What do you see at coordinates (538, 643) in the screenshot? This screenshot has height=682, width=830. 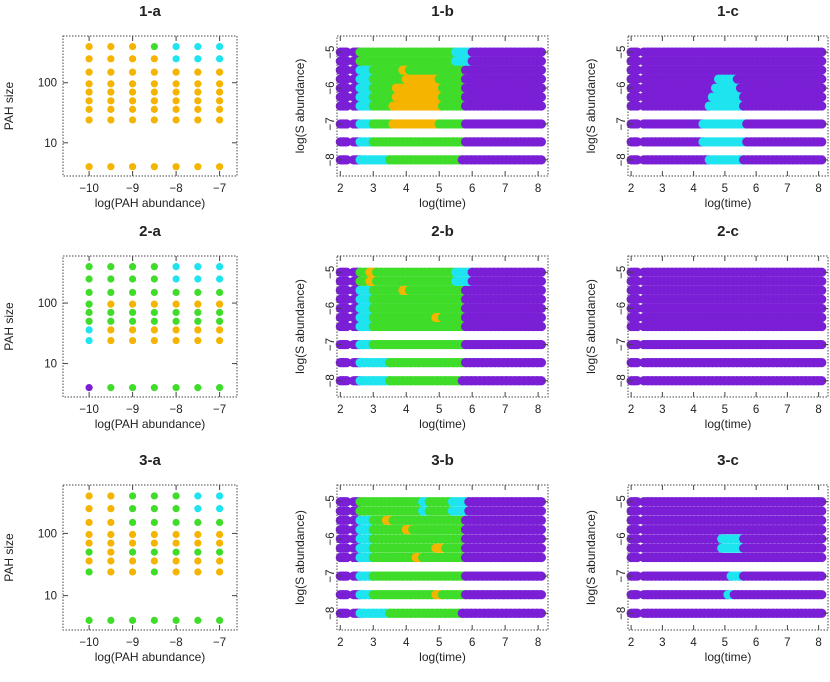 I see `x-tick-label: 8` at bounding box center [538, 643].